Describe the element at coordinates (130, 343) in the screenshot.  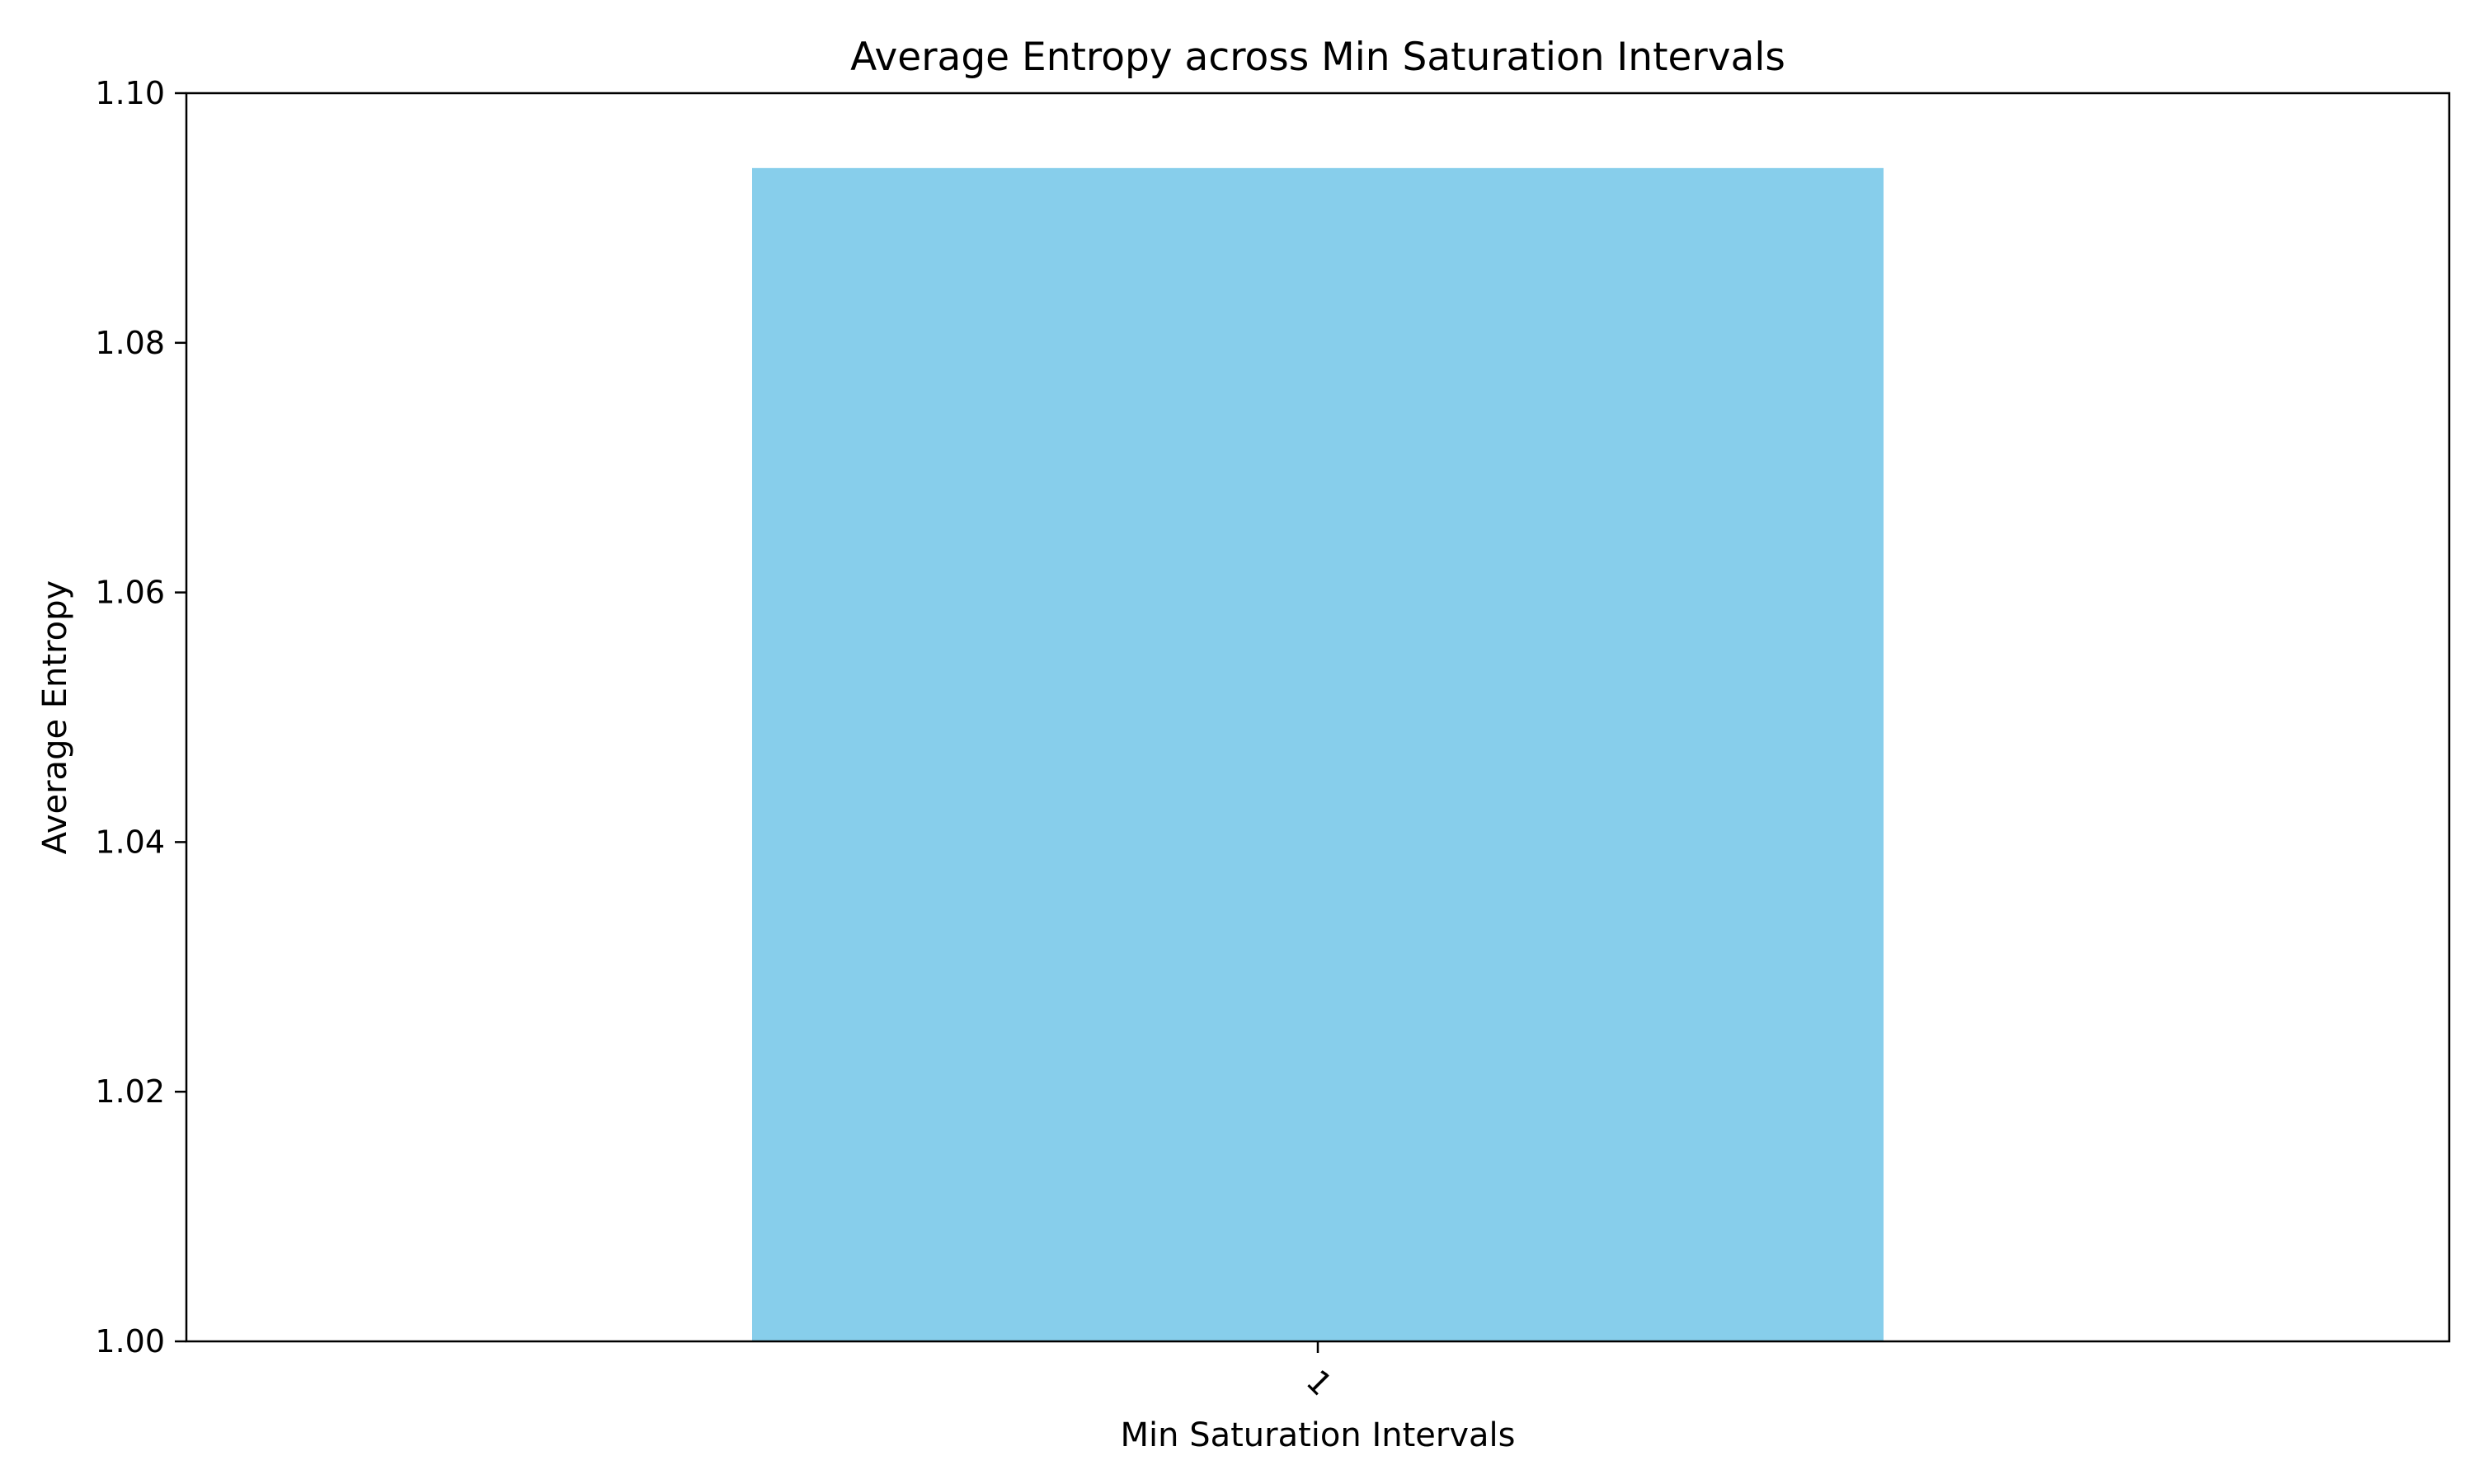
I see `y-tick-label: 1.08` at that location.